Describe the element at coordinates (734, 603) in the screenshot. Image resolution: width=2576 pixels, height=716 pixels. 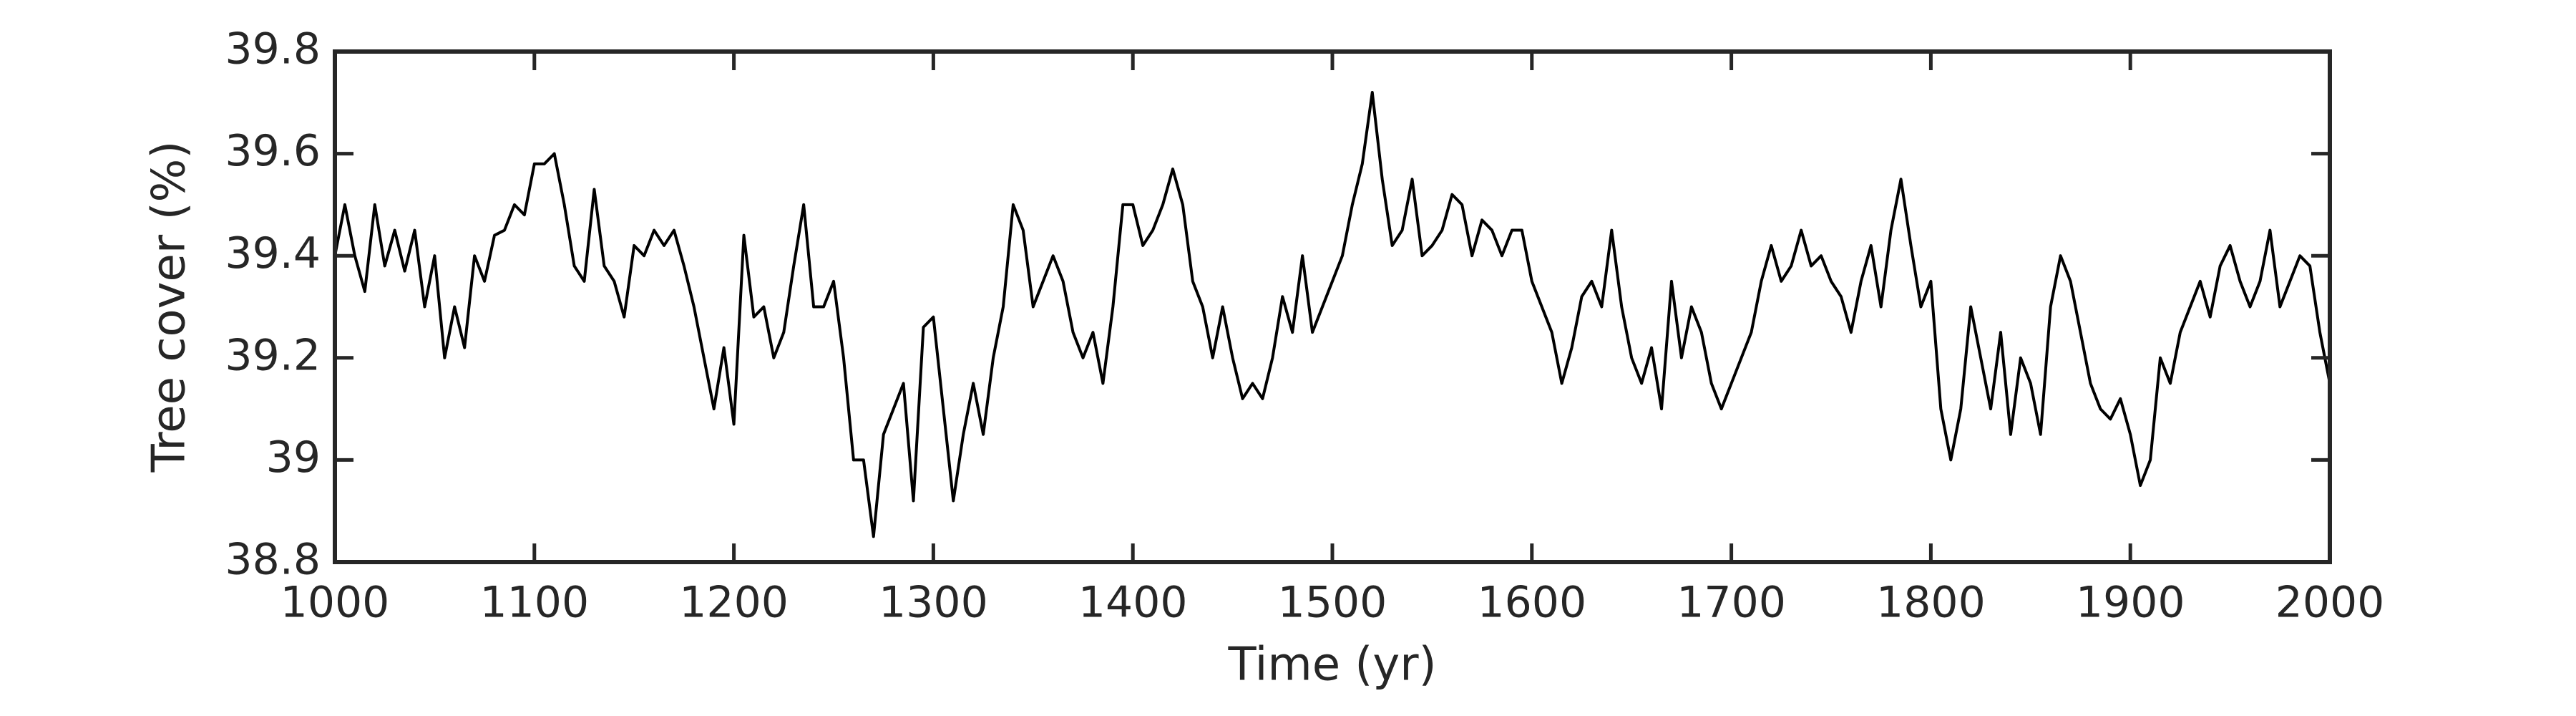
I see `x-tick-label: 1200` at that location.